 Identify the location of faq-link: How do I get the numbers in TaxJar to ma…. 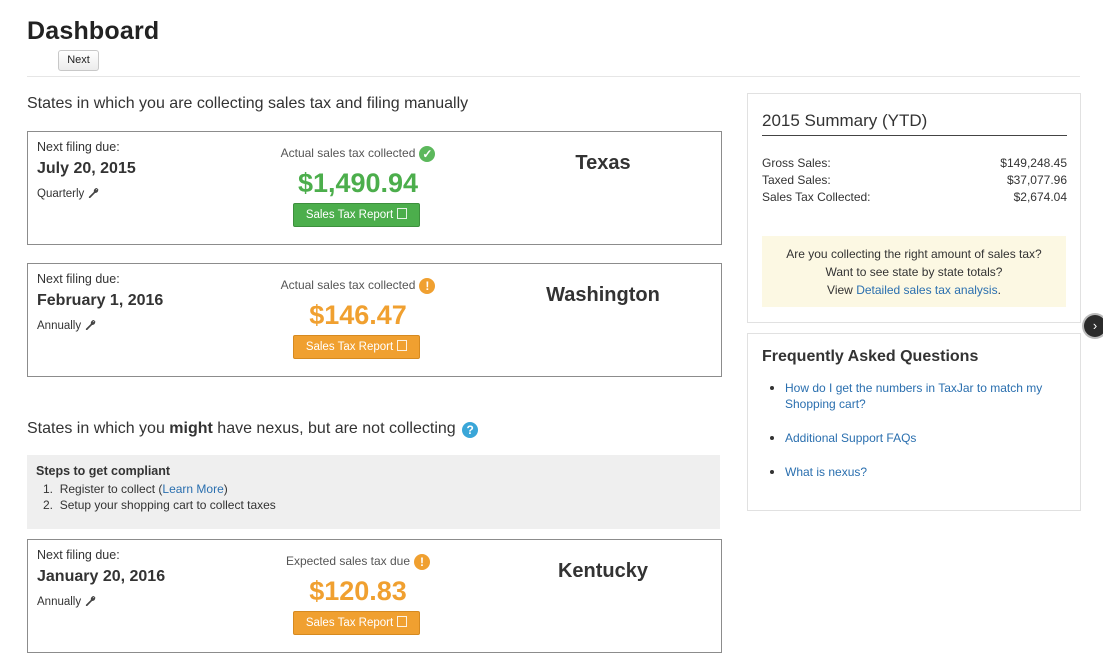
(914, 396).